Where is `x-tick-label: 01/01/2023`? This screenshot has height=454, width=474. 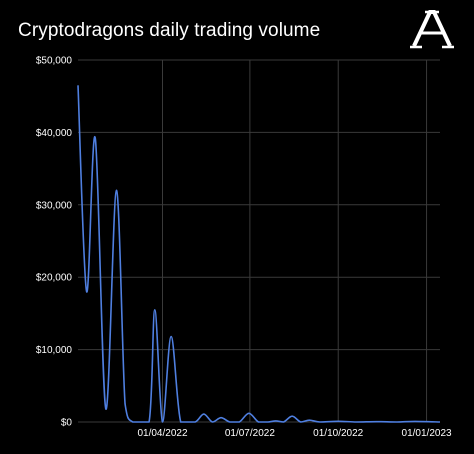 x-tick-label: 01/01/2023 is located at coordinates (427, 433).